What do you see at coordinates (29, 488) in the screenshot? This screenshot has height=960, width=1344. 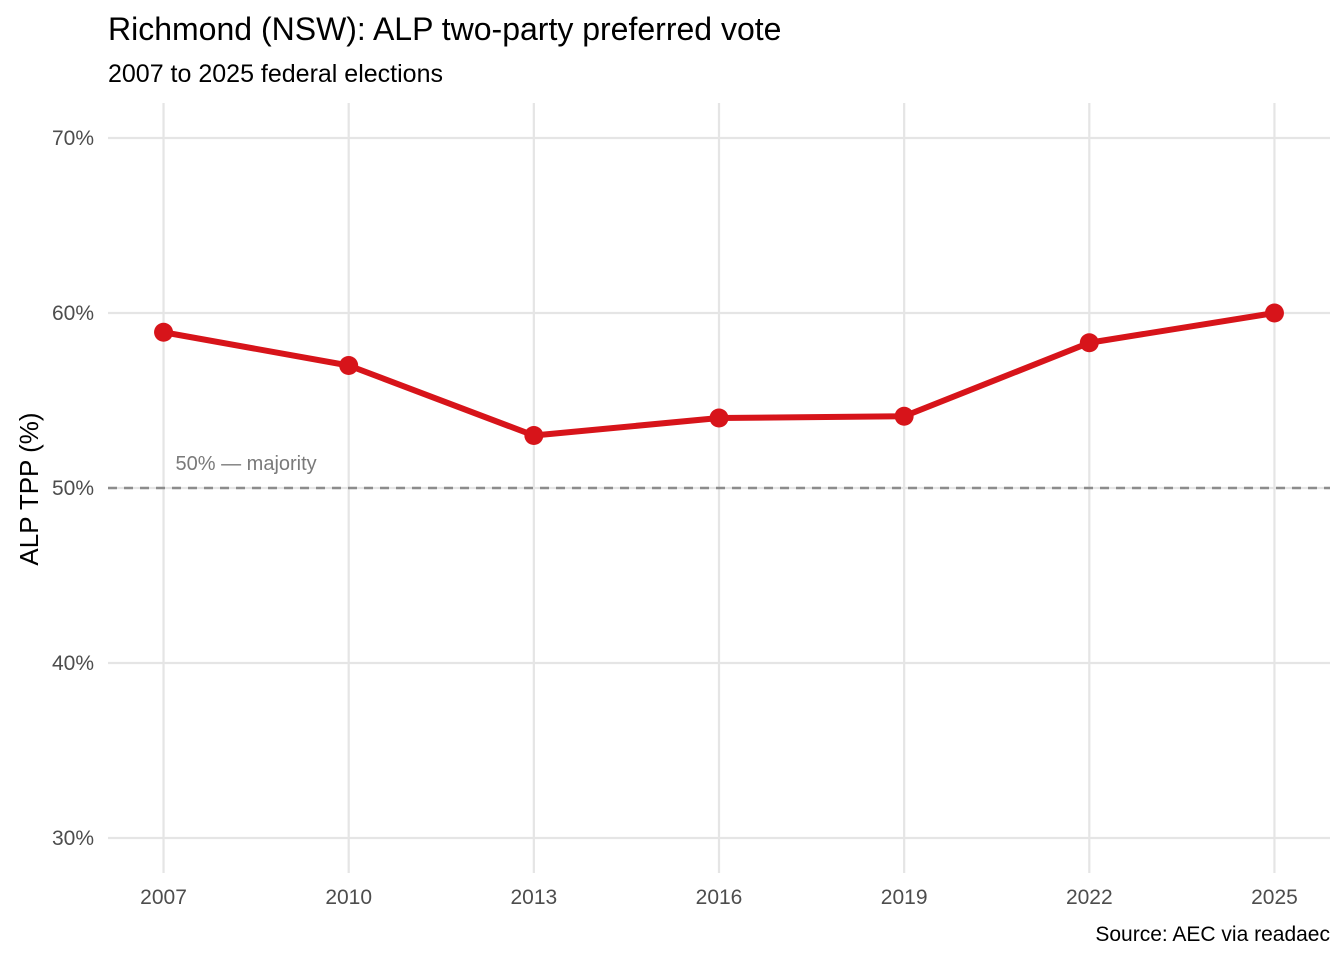 I see `y-axis-label: ALP TPP (%)` at bounding box center [29, 488].